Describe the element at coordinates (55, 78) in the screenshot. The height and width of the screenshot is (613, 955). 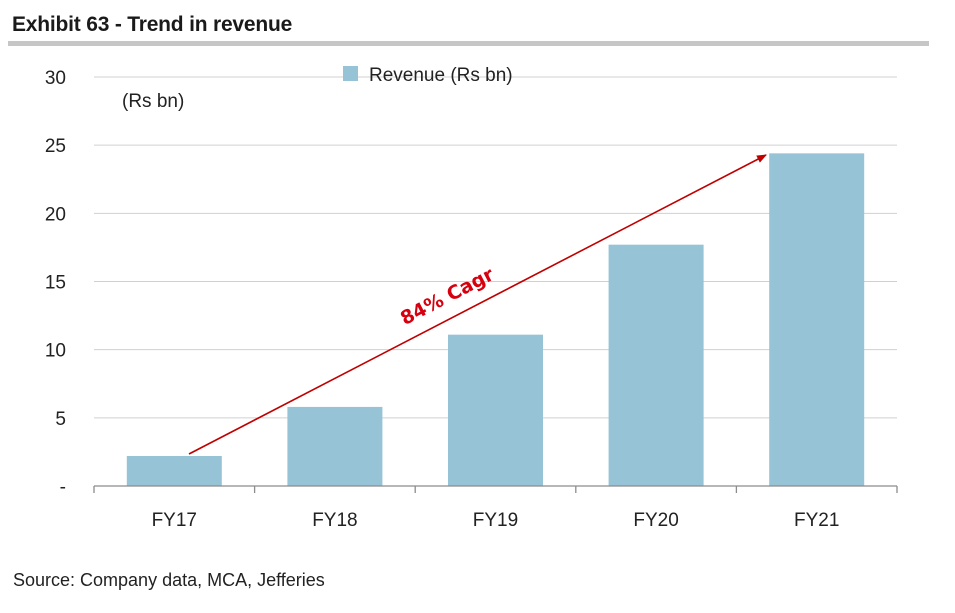
I see `y-tick-label: 30` at that location.